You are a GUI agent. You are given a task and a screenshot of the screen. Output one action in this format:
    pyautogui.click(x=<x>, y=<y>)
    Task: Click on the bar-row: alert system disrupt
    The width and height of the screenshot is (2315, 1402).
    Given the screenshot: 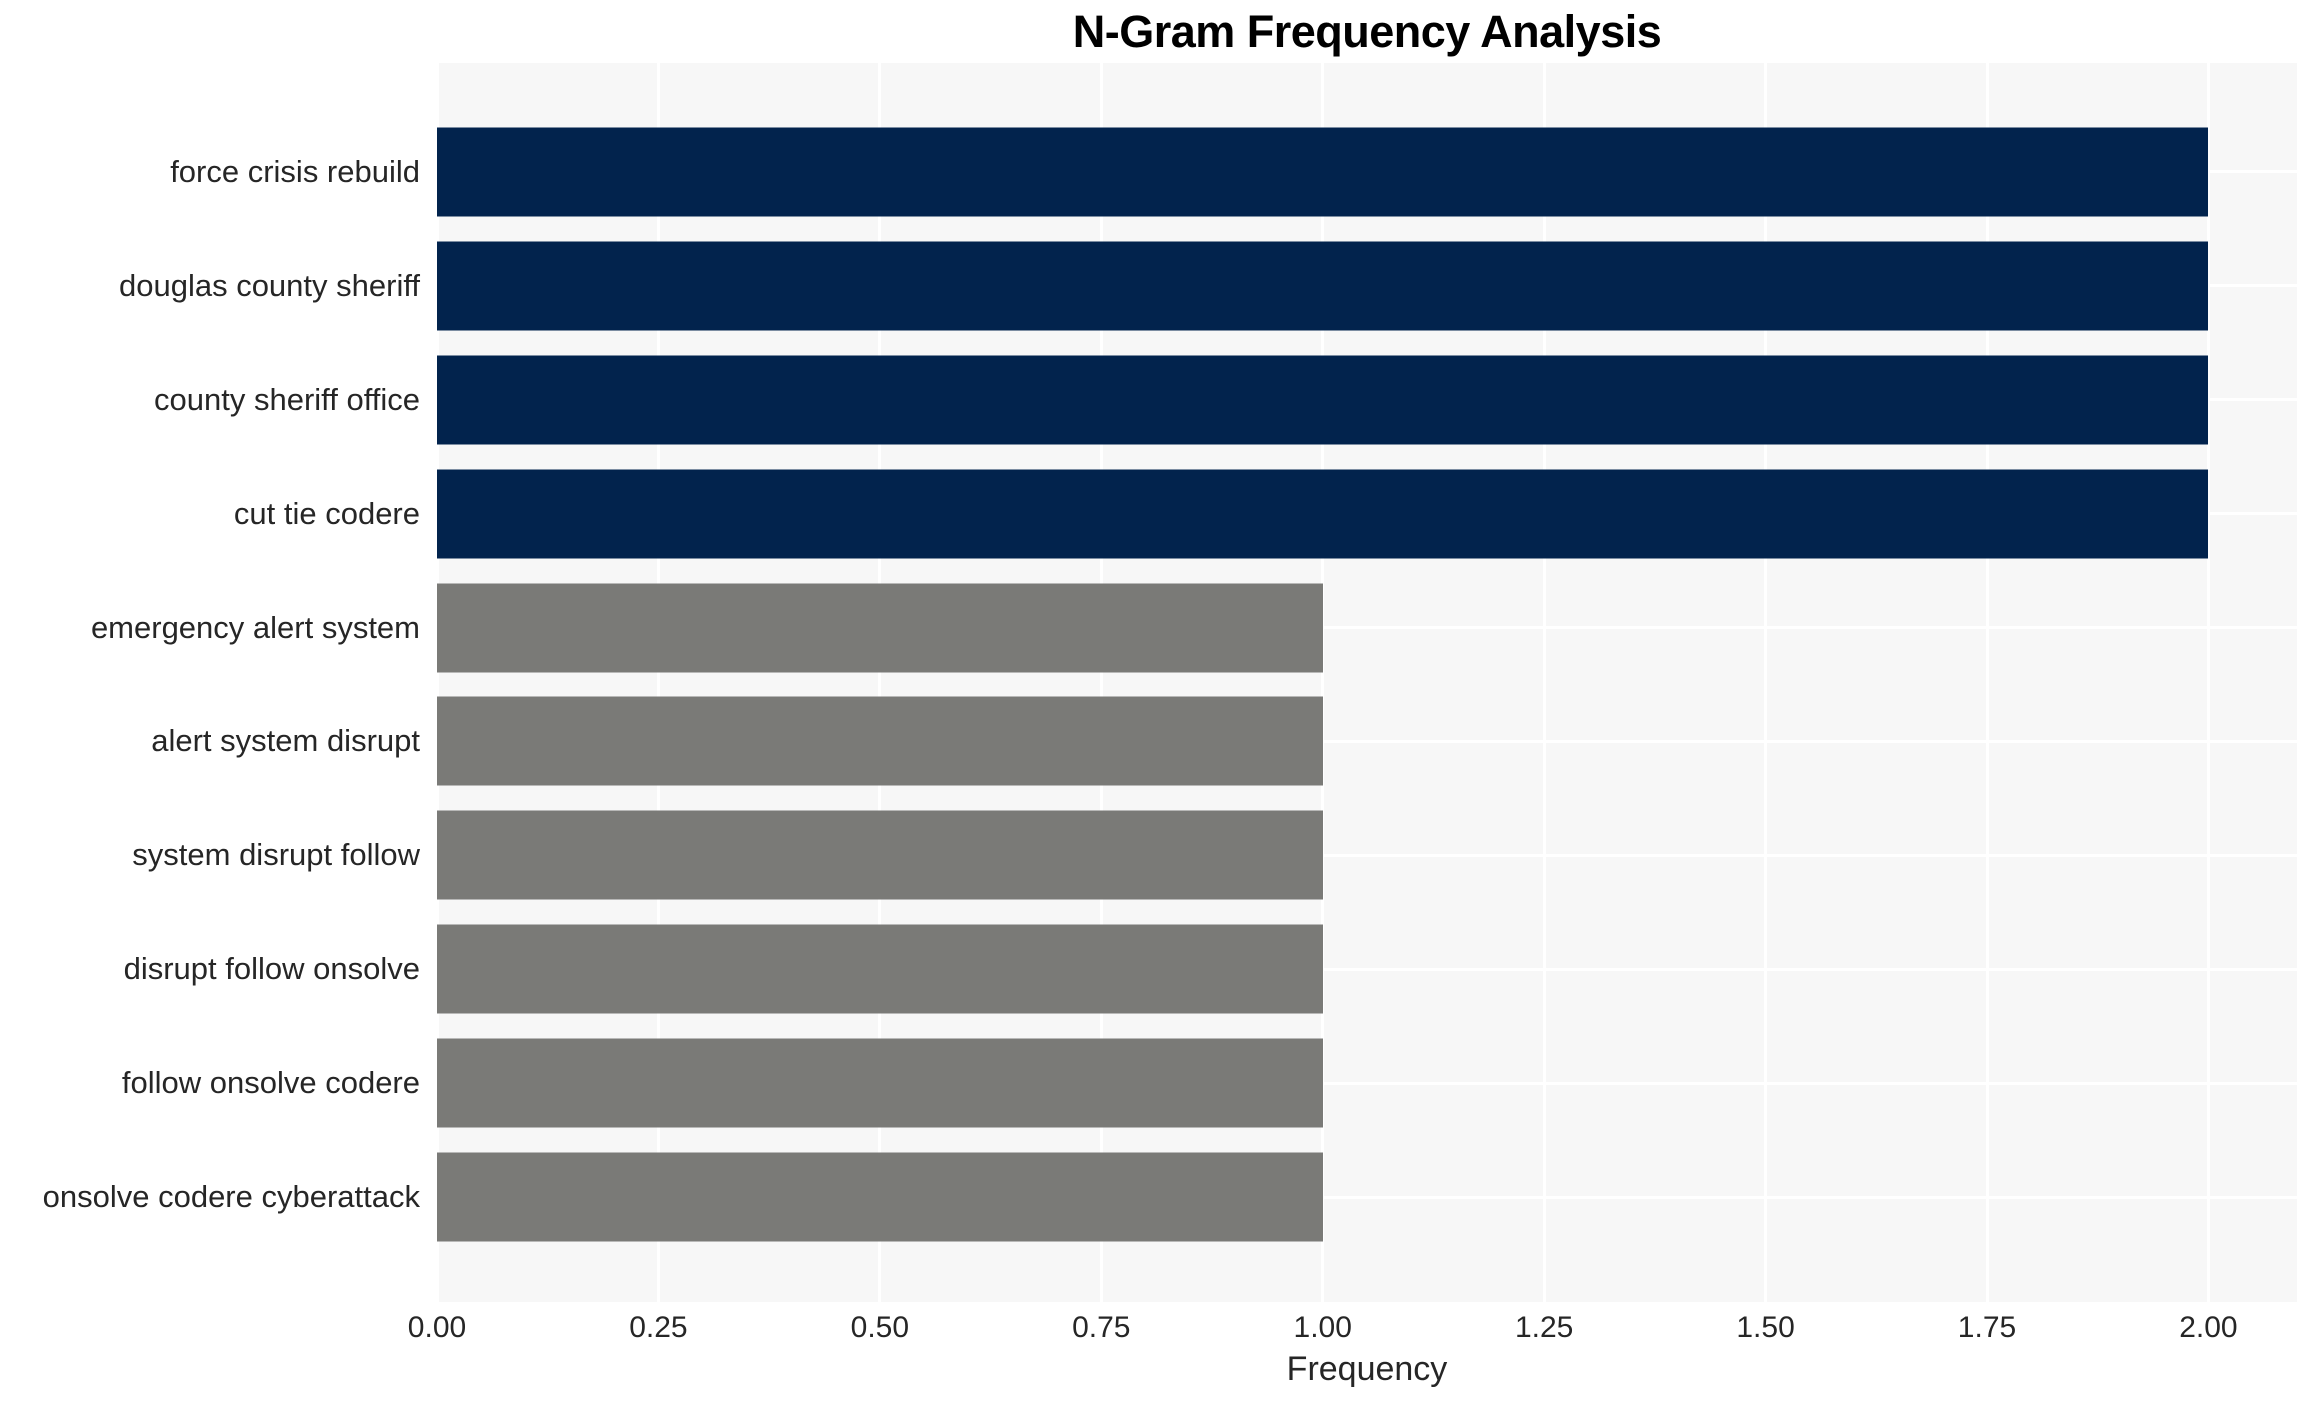 What is the action you would take?
    pyautogui.click(x=1148, y=742)
    